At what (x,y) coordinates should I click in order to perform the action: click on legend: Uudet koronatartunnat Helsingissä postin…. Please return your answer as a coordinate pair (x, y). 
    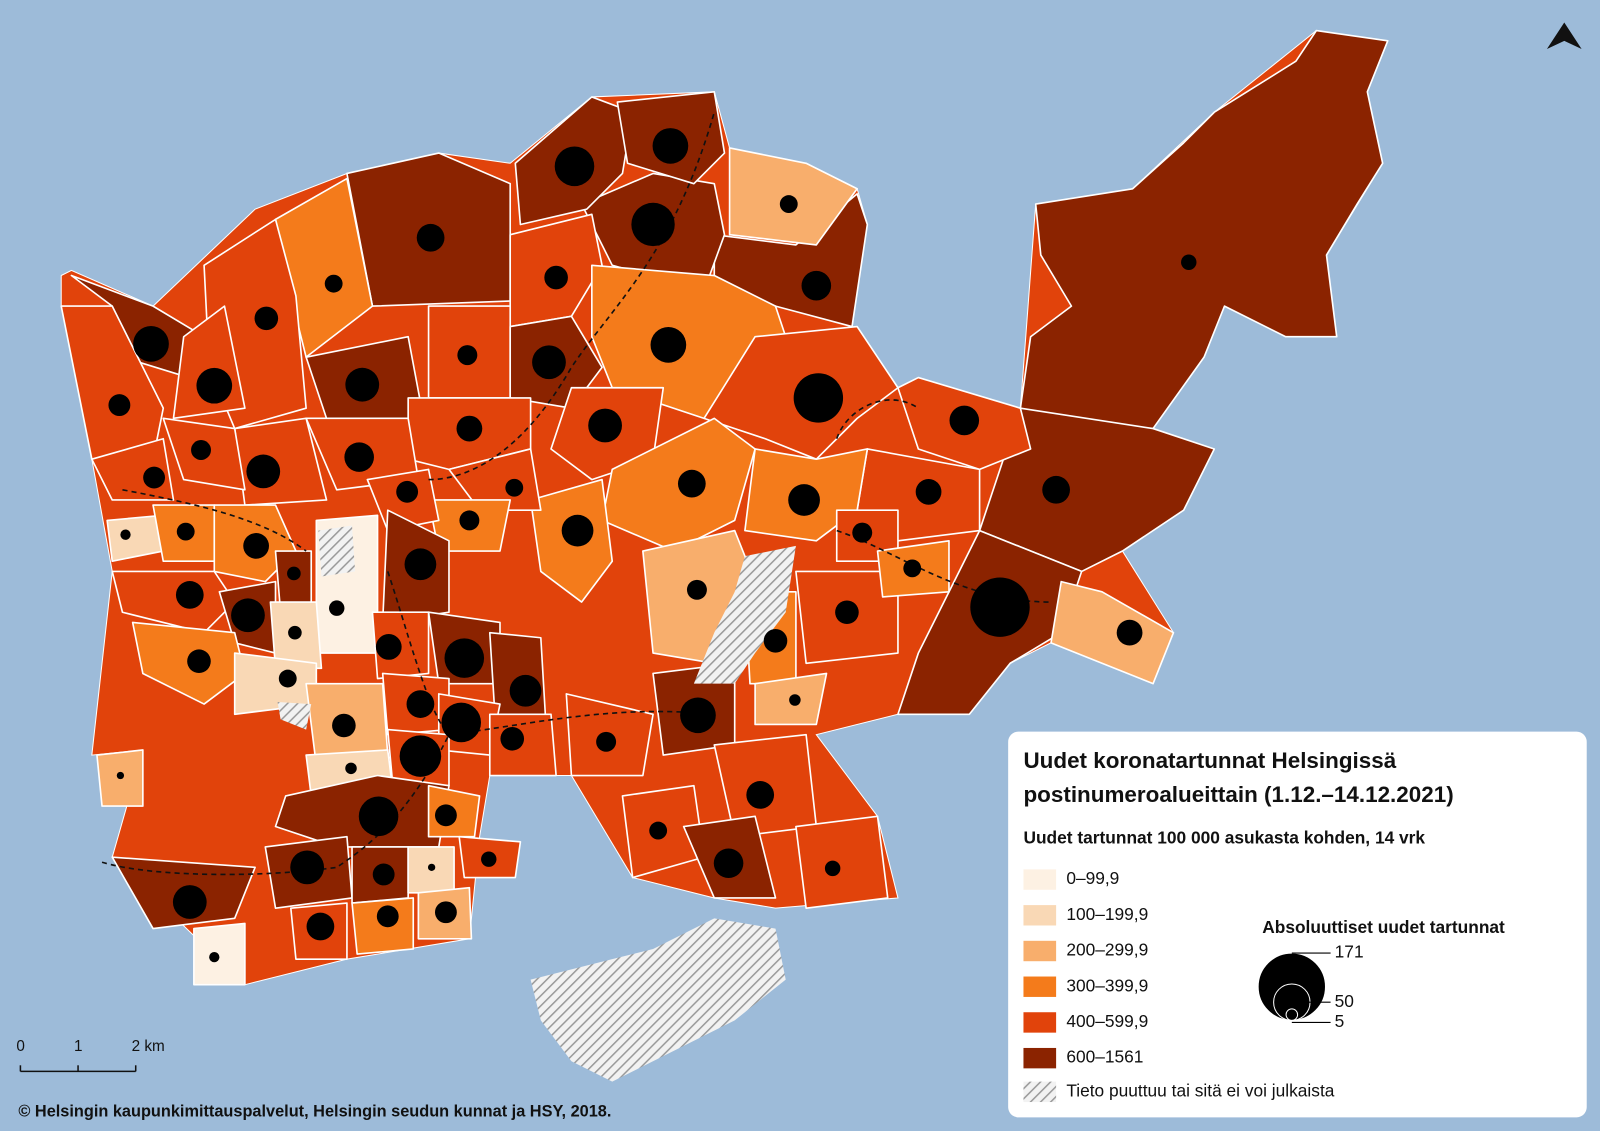
    Looking at the image, I should click on (1297, 924).